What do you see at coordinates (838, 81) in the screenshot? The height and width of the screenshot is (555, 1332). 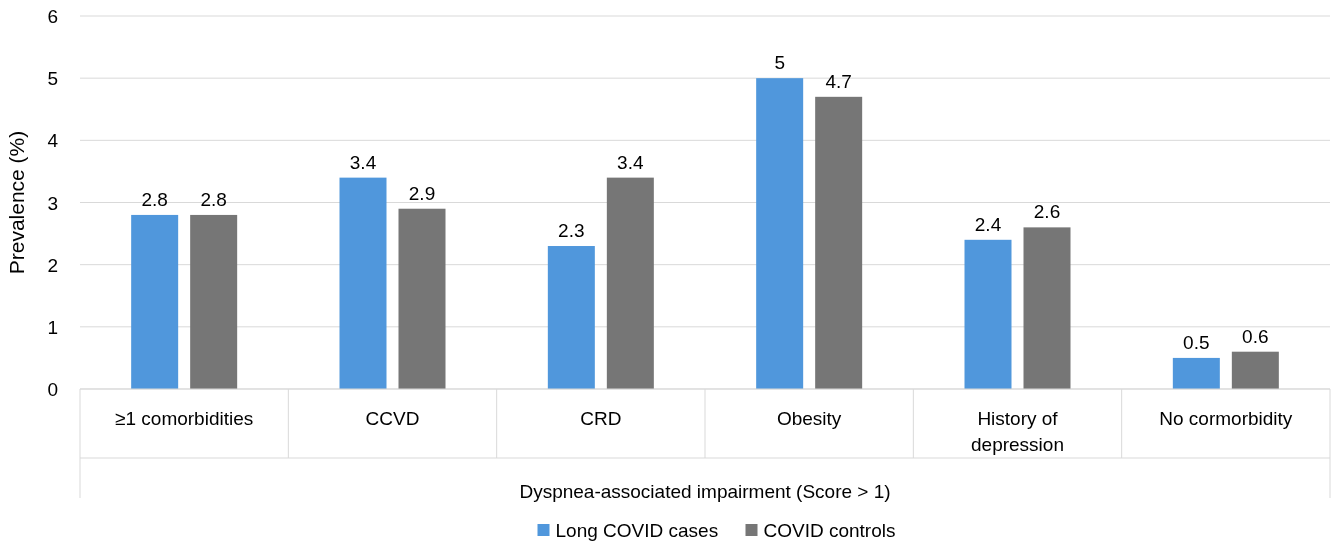 I see `data-label: 4.7` at bounding box center [838, 81].